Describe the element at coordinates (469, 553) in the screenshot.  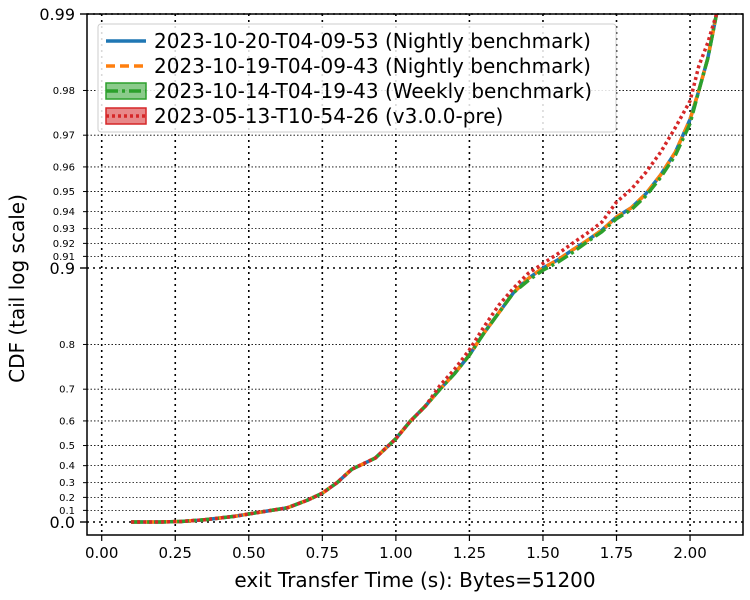
I see `x-tick-label: 1.25` at that location.